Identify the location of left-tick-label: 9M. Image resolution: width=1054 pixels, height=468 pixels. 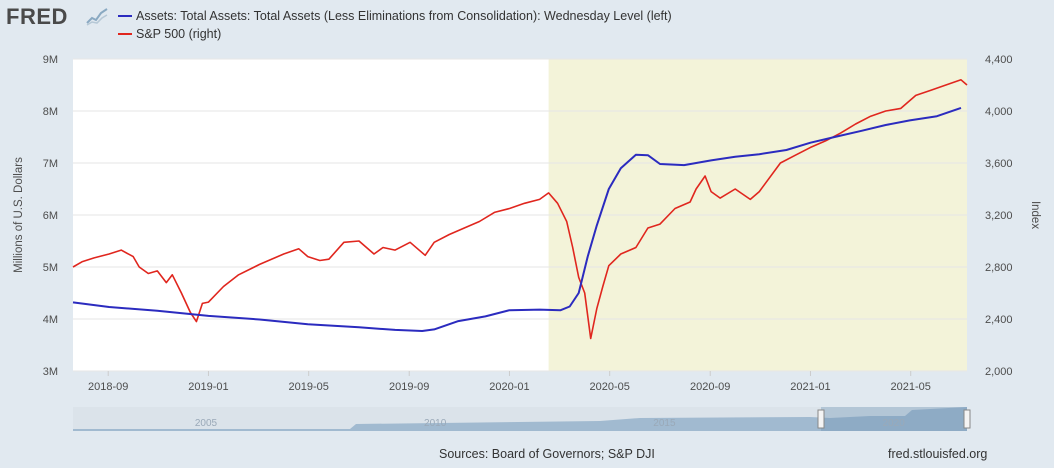
(50, 60).